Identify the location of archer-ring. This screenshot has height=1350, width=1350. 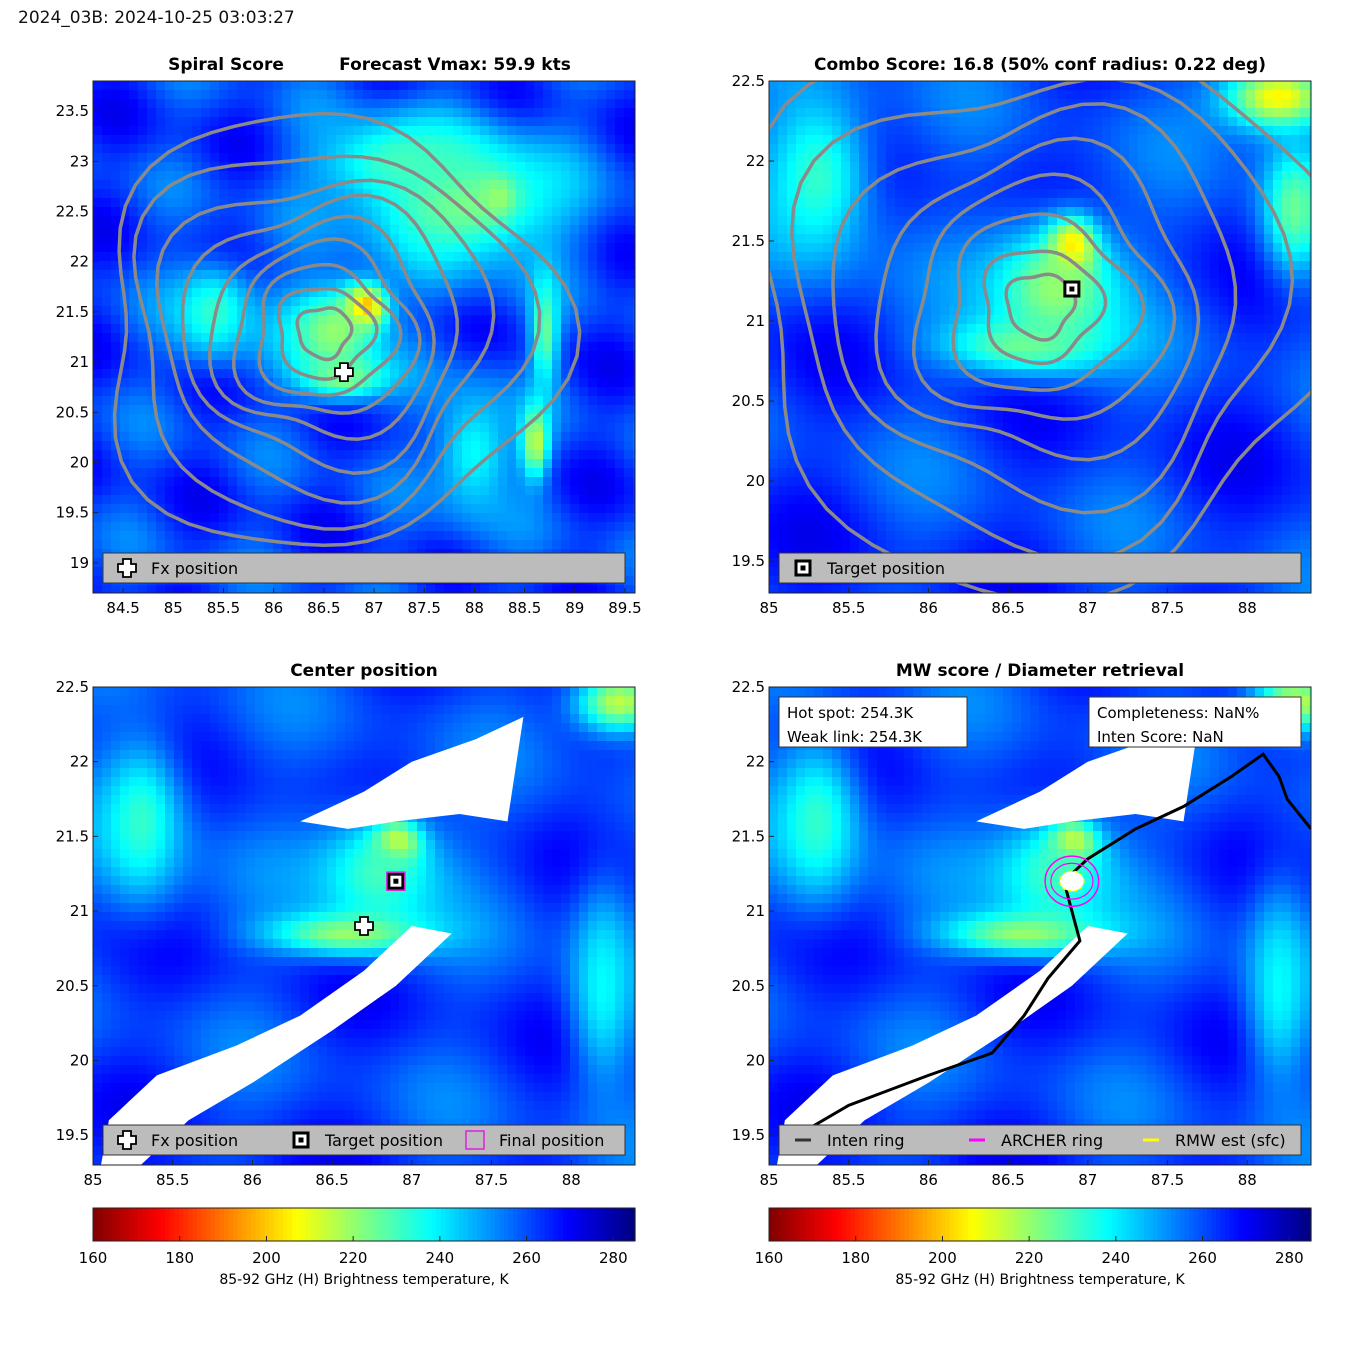
(1072, 881).